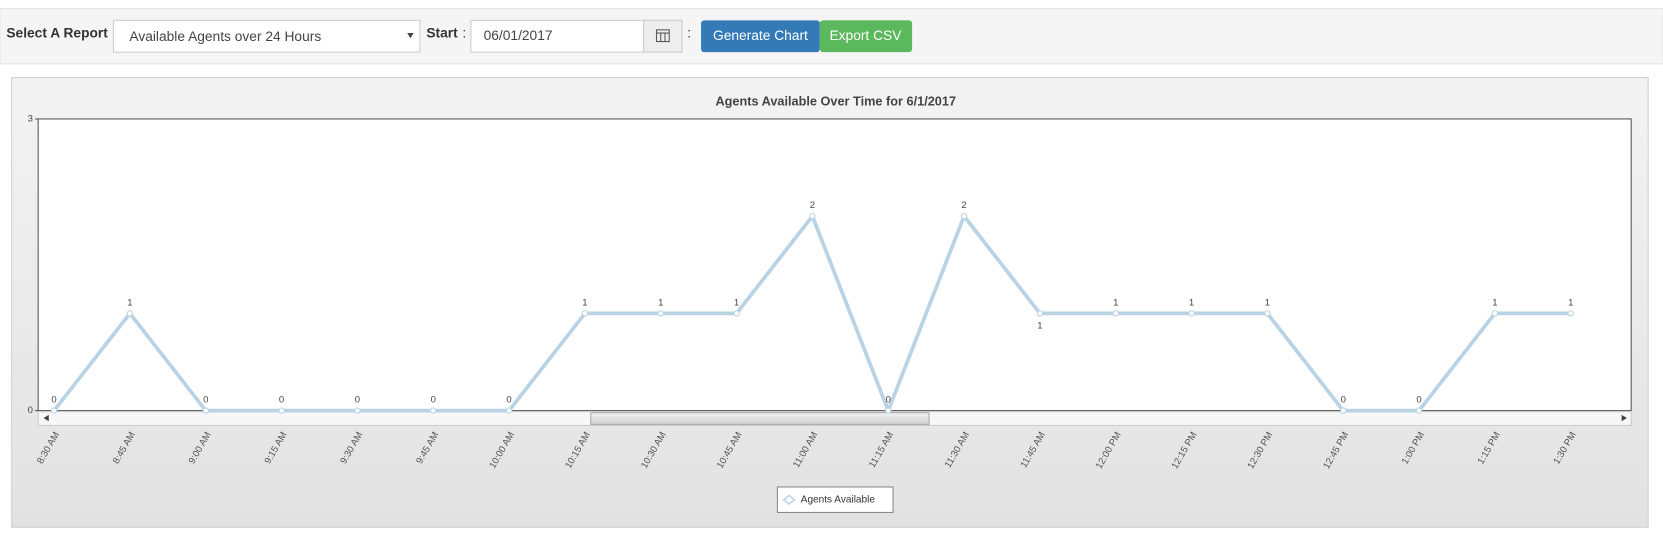 The width and height of the screenshot is (1663, 537). Describe the element at coordinates (30, 118) in the screenshot. I see `y-tick-label: 3` at that location.